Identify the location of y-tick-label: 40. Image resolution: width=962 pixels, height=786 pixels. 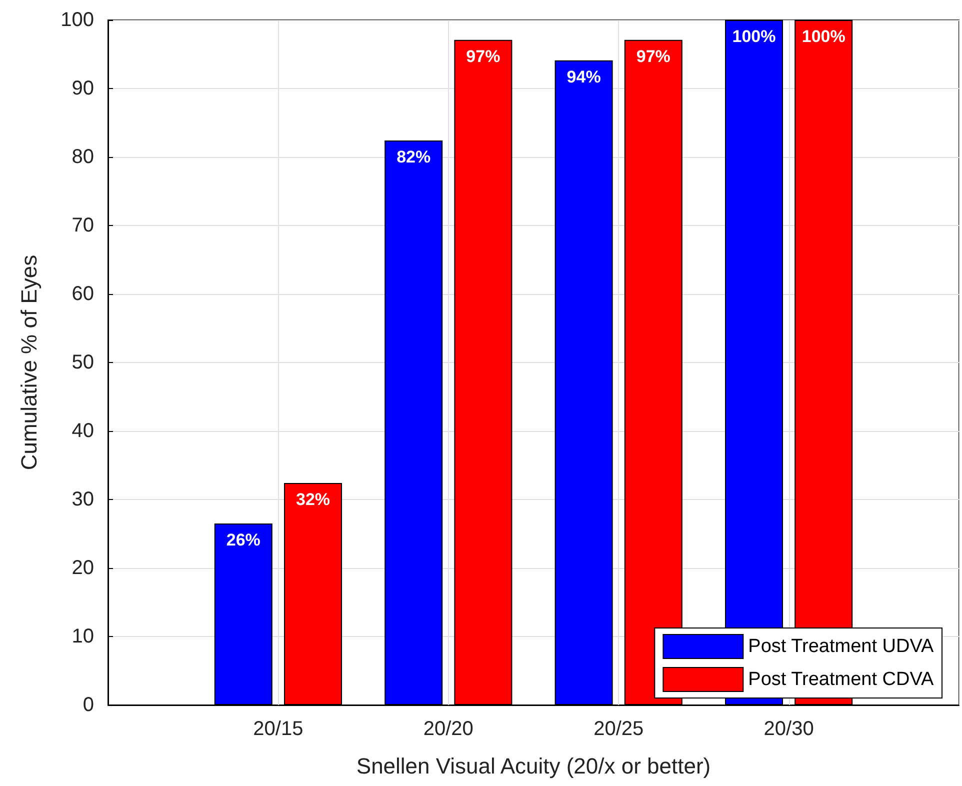
(83, 431).